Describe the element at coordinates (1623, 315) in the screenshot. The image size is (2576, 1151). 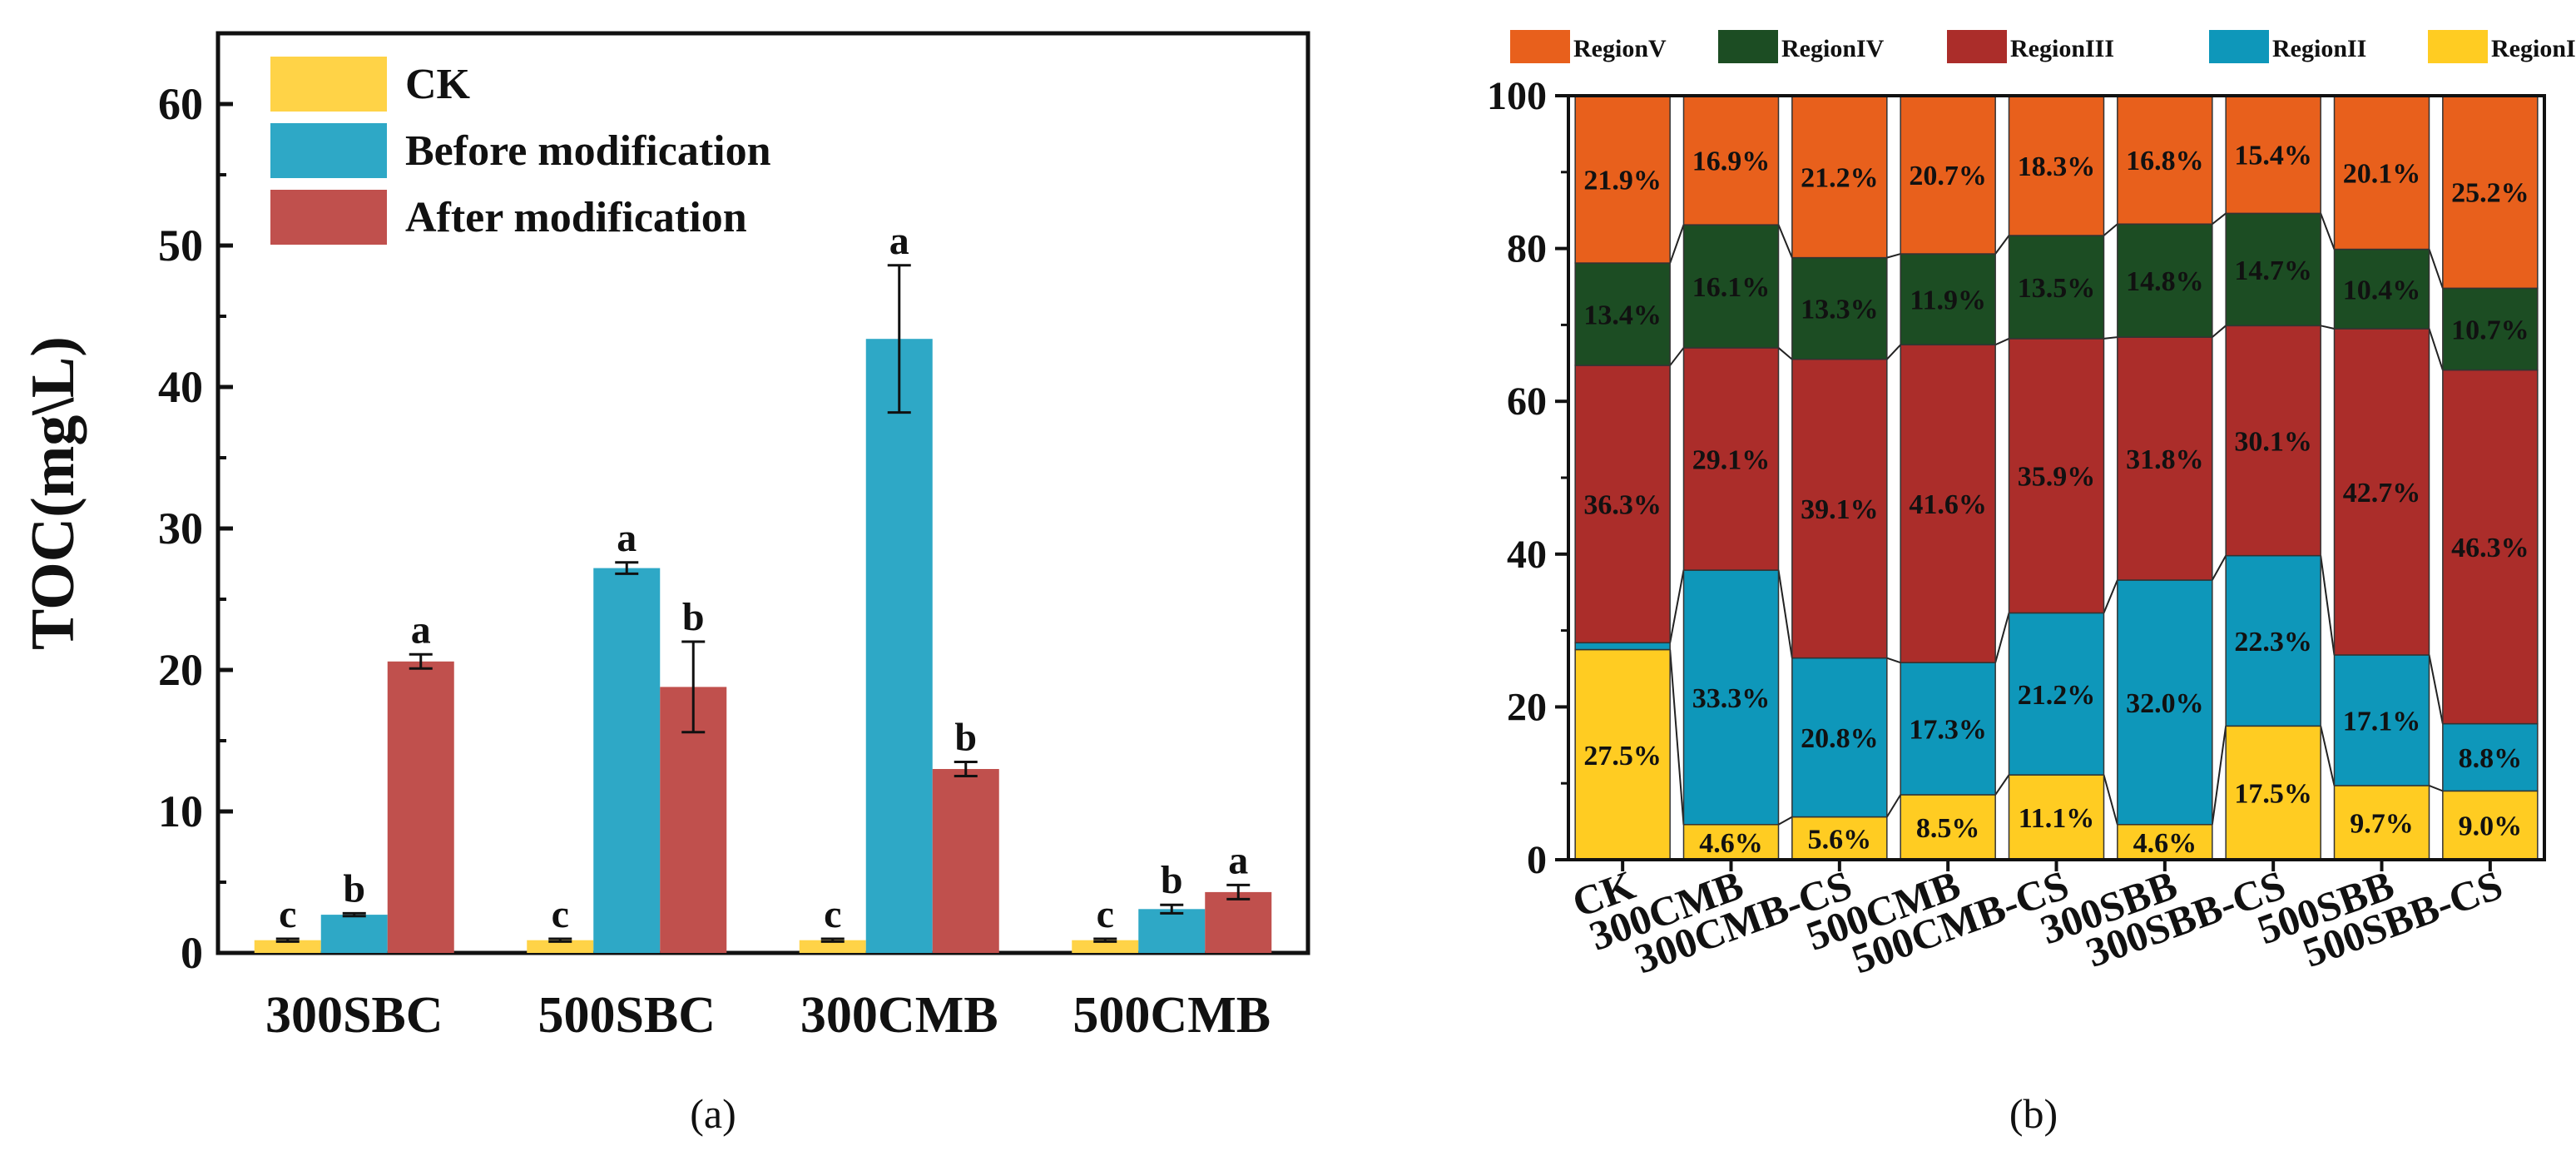
I see `segment-label: 13.4%` at that location.